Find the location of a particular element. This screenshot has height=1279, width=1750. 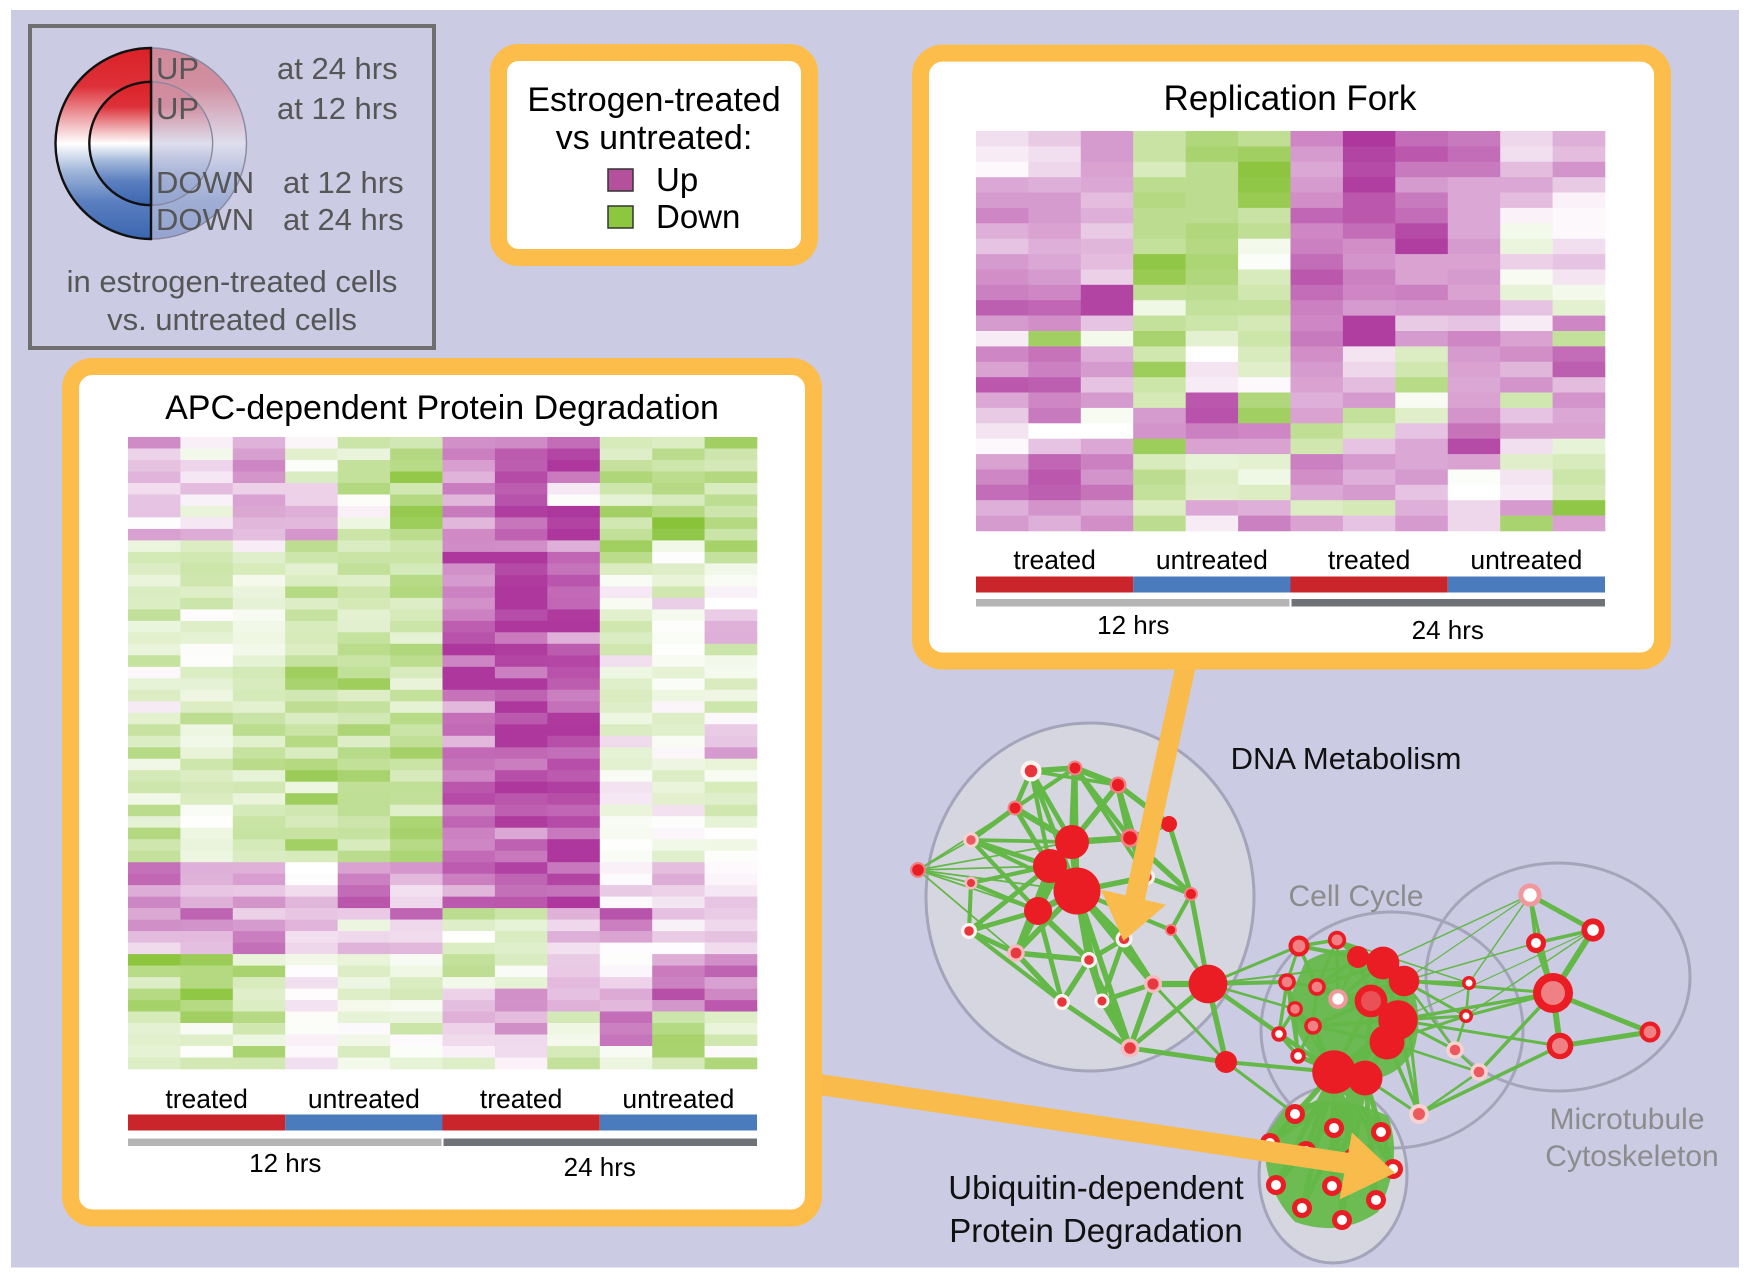

svg-text: Cytoskeleton is located at coordinates (1631, 1156).